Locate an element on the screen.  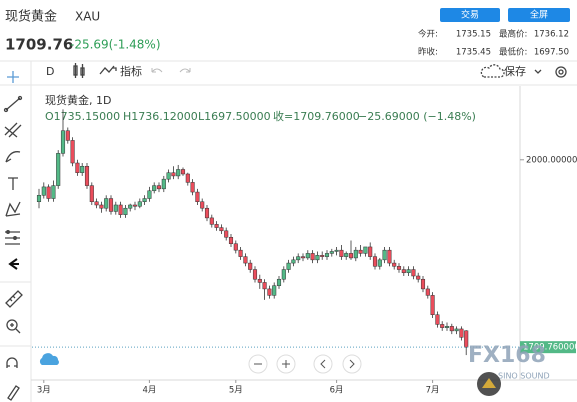
symbol: XAU is located at coordinates (87, 17).